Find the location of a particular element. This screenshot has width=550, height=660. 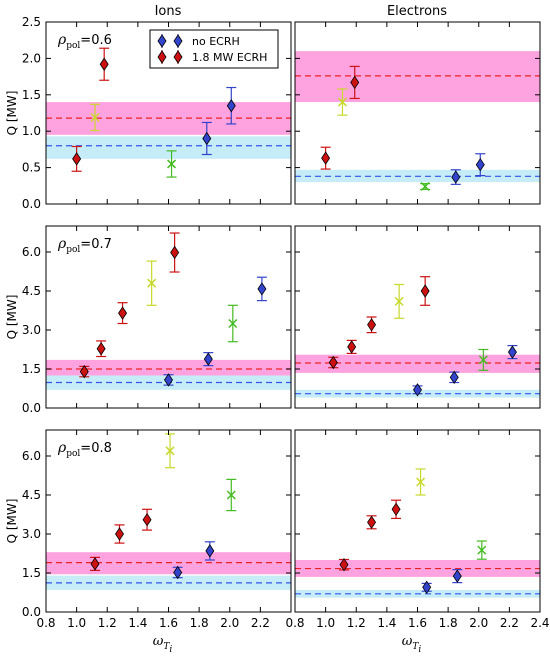

x-tick-label: 1.4 is located at coordinates (386, 623).